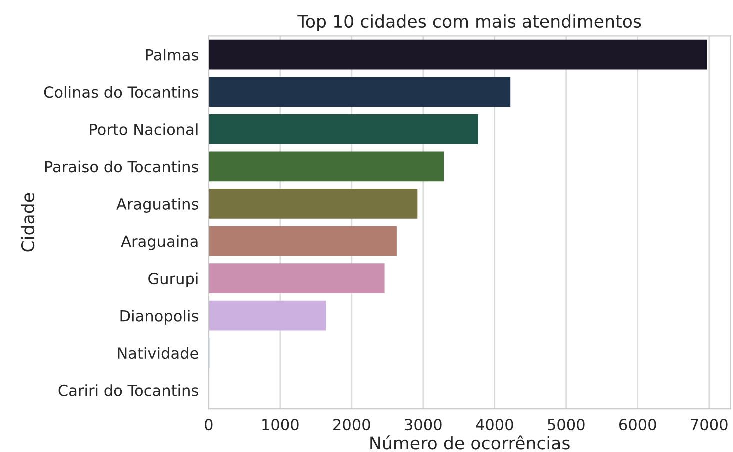 This screenshot has height=452, width=733. Describe the element at coordinates (566, 425) in the screenshot. I see `x-tick-label: 5000` at that location.